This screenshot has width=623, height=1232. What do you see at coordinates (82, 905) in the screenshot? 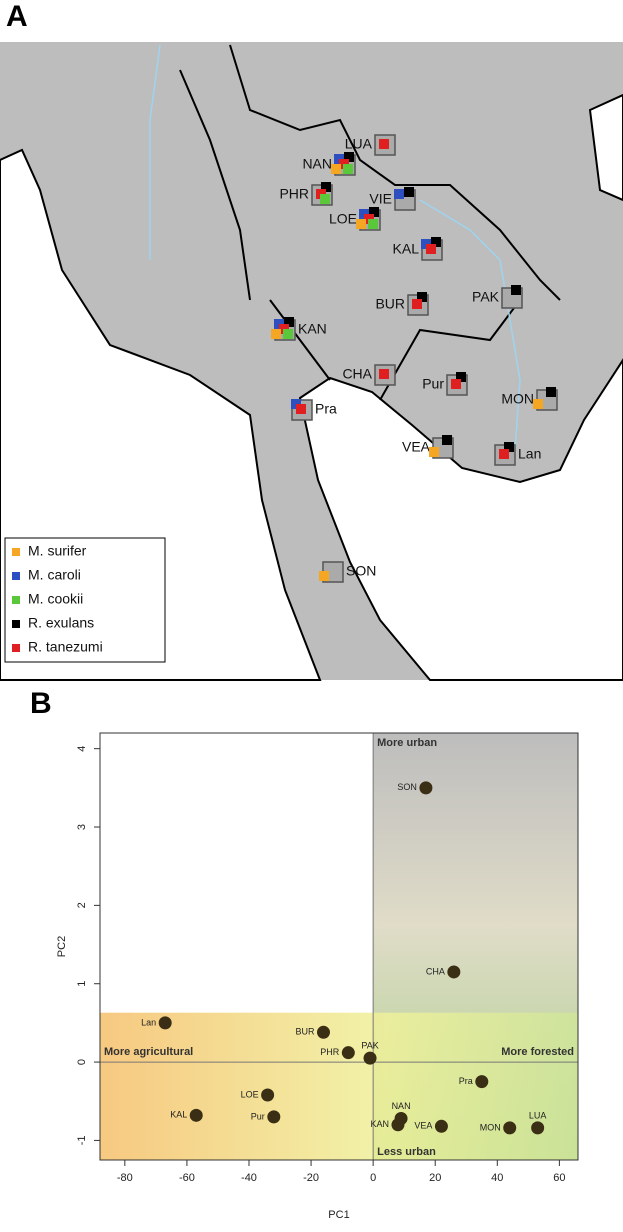
I see `y-tick-label: 2` at bounding box center [82, 905].